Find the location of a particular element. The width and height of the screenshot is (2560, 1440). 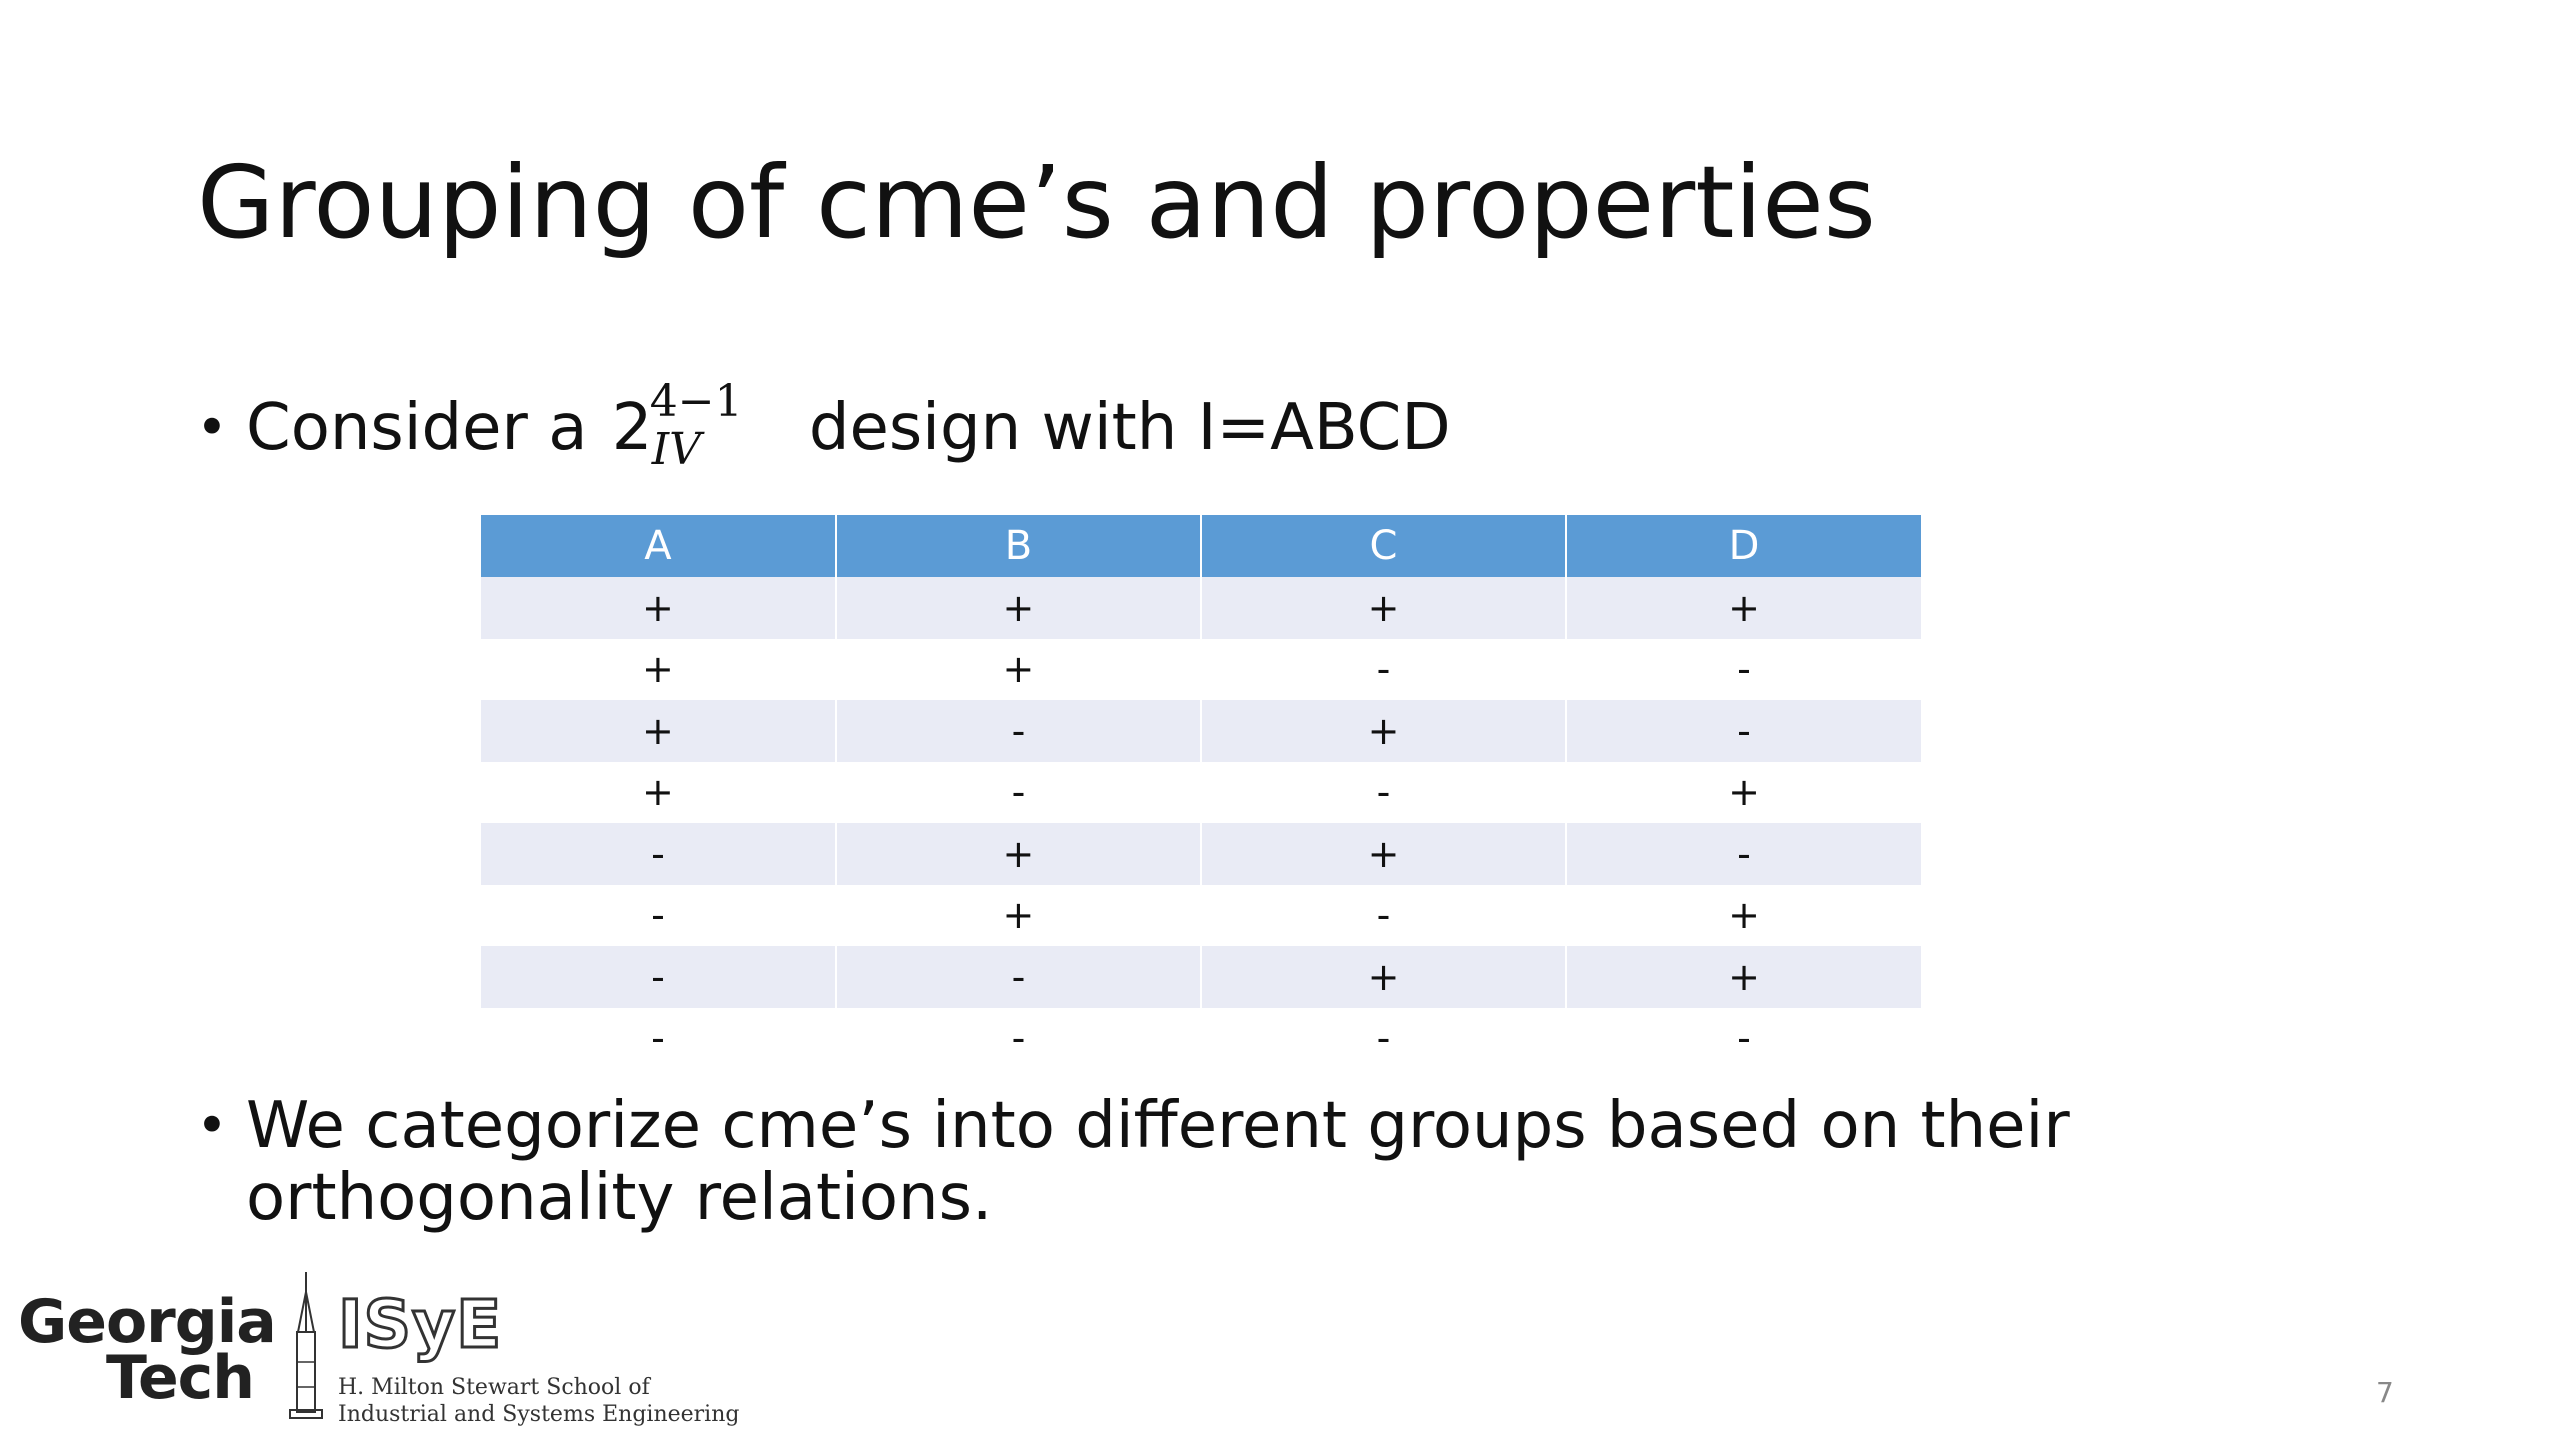

table-row: + + - - is located at coordinates (1201, 669).